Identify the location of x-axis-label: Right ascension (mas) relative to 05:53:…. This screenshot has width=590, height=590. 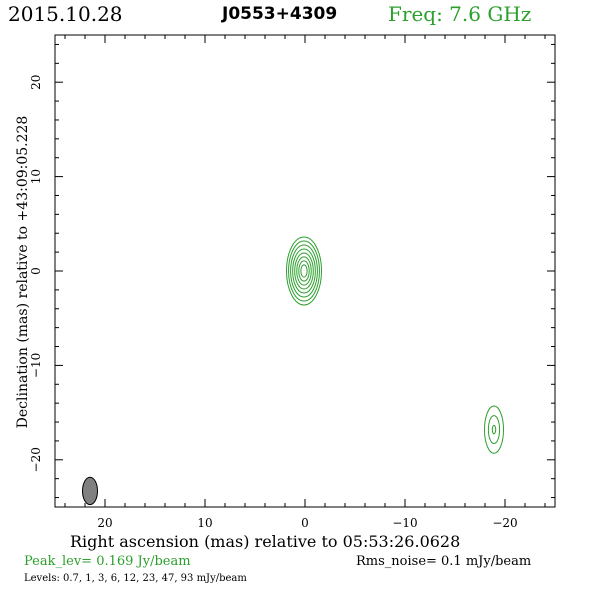
(265, 541).